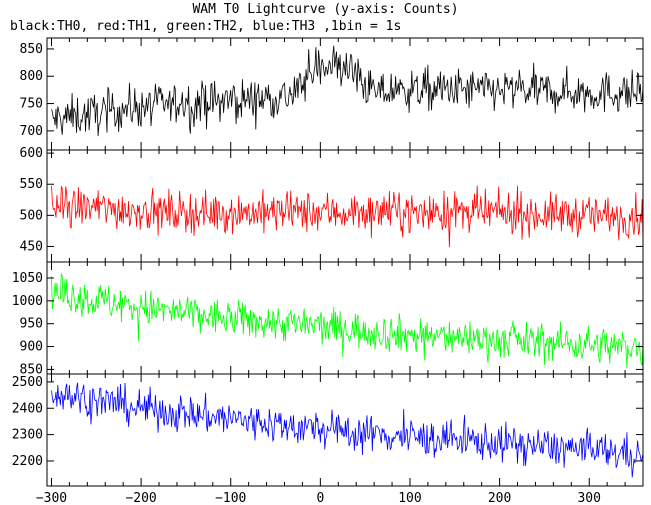 The image size is (651, 505). Describe the element at coordinates (325, 9) in the screenshot. I see `chart-title: WAM T0 Lightcurve (y-axis: Counts)` at that location.